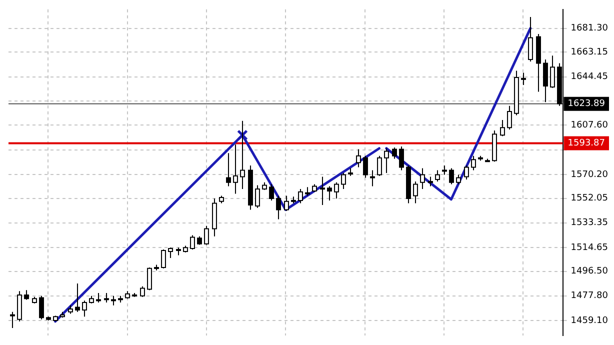 Image resolution: width=614 pixels, height=345 pixels. I want to click on ref-line-label: 1623.89, so click(587, 104).